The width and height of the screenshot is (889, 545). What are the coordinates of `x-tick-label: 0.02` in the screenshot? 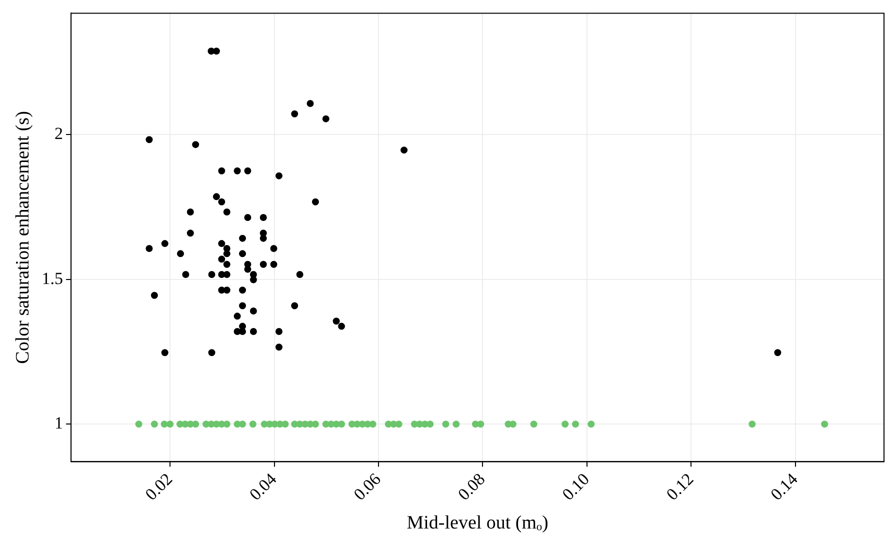 It's located at (159, 487).